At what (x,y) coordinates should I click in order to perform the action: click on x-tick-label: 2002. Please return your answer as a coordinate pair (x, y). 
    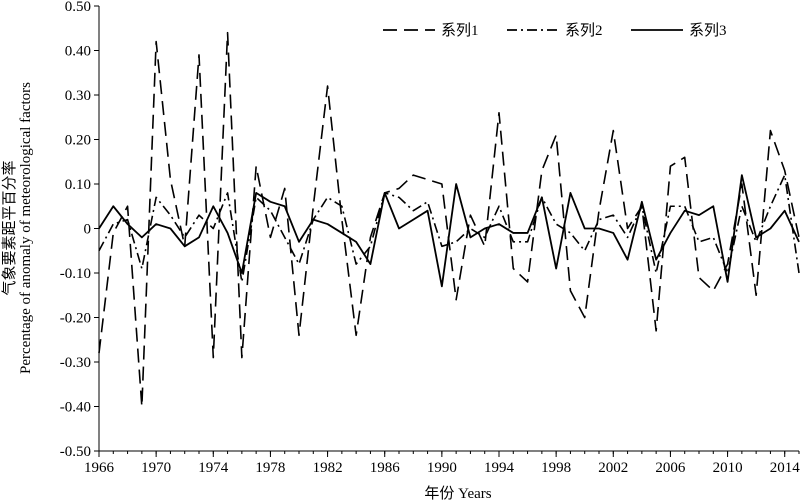
    Looking at the image, I should click on (613, 468).